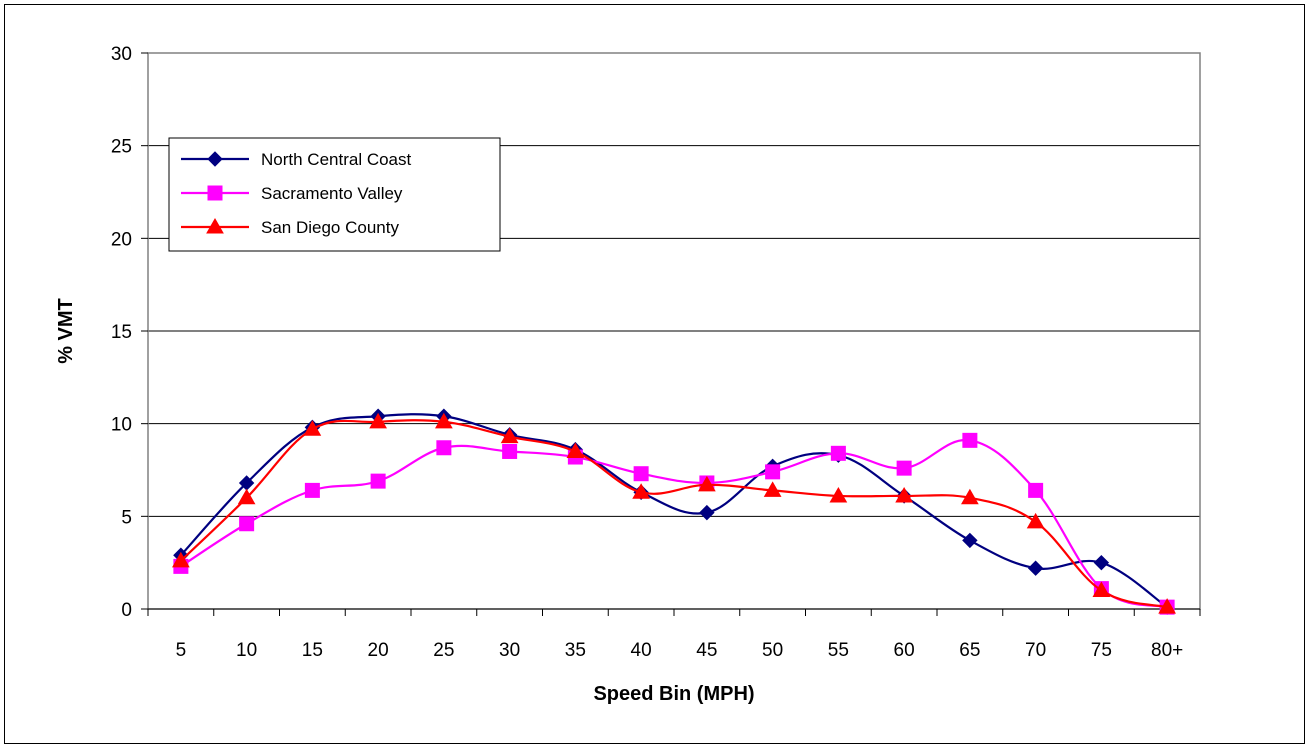 The height and width of the screenshot is (748, 1310). I want to click on x-tick-label: 25, so click(443, 650).